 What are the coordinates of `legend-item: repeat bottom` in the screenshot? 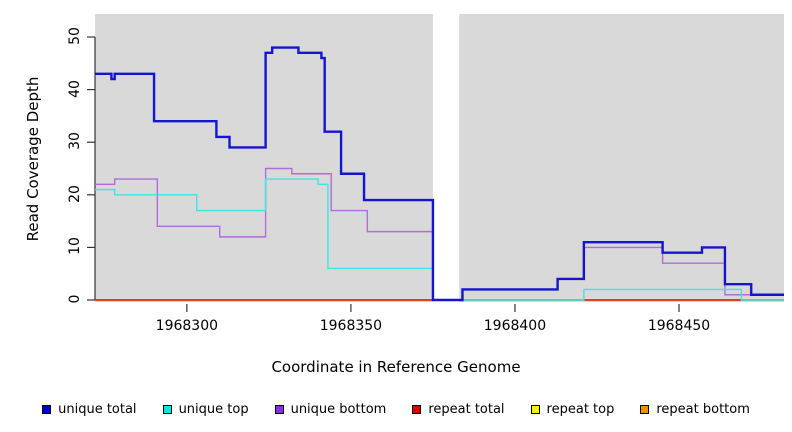 It's located at (695, 409).